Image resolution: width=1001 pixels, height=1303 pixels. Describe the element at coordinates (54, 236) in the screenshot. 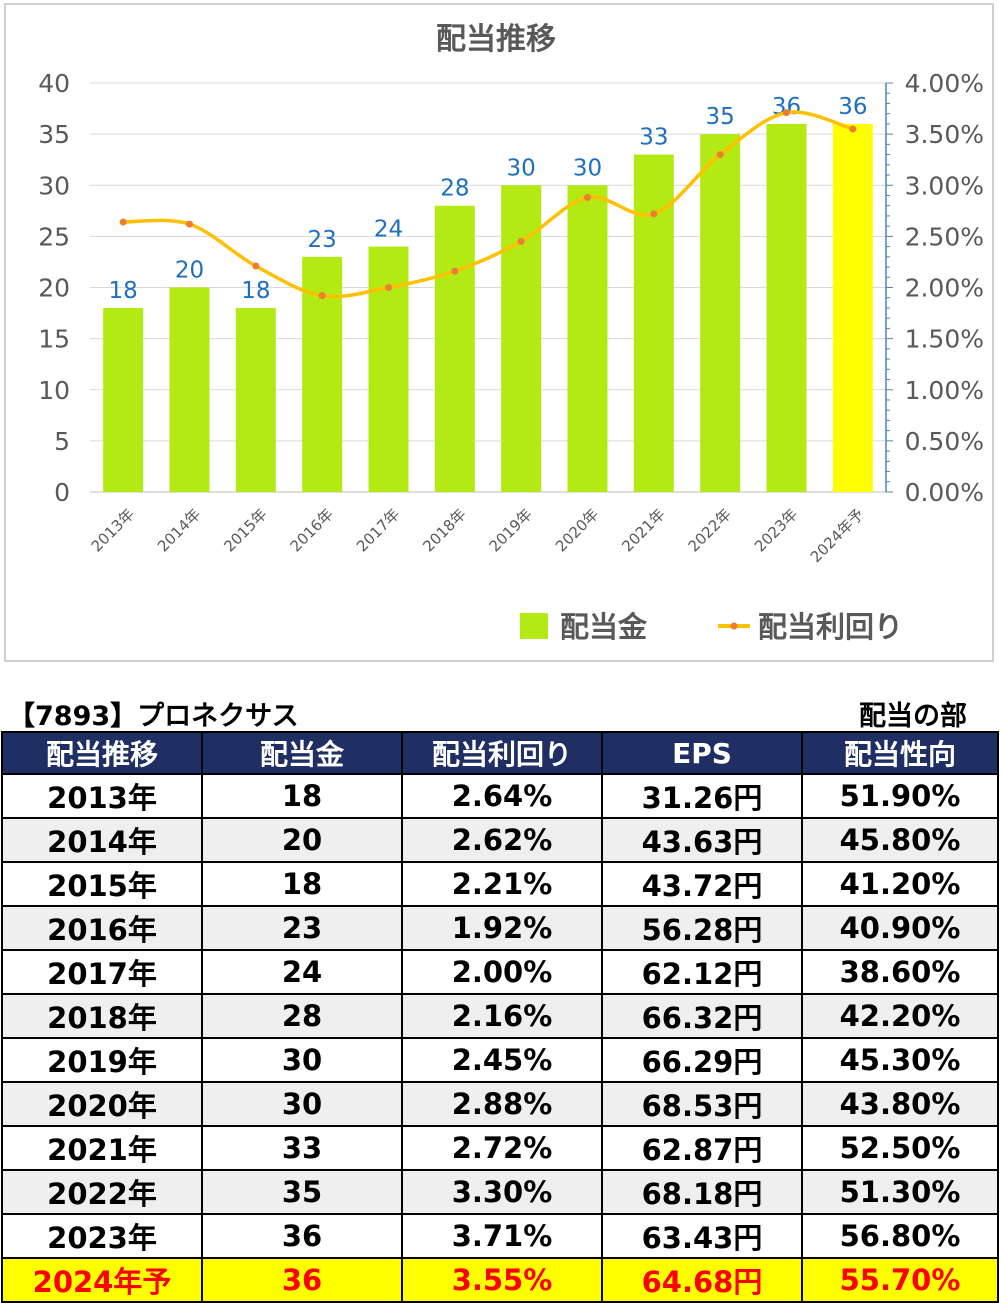

I see `left-tick-label: 25` at that location.